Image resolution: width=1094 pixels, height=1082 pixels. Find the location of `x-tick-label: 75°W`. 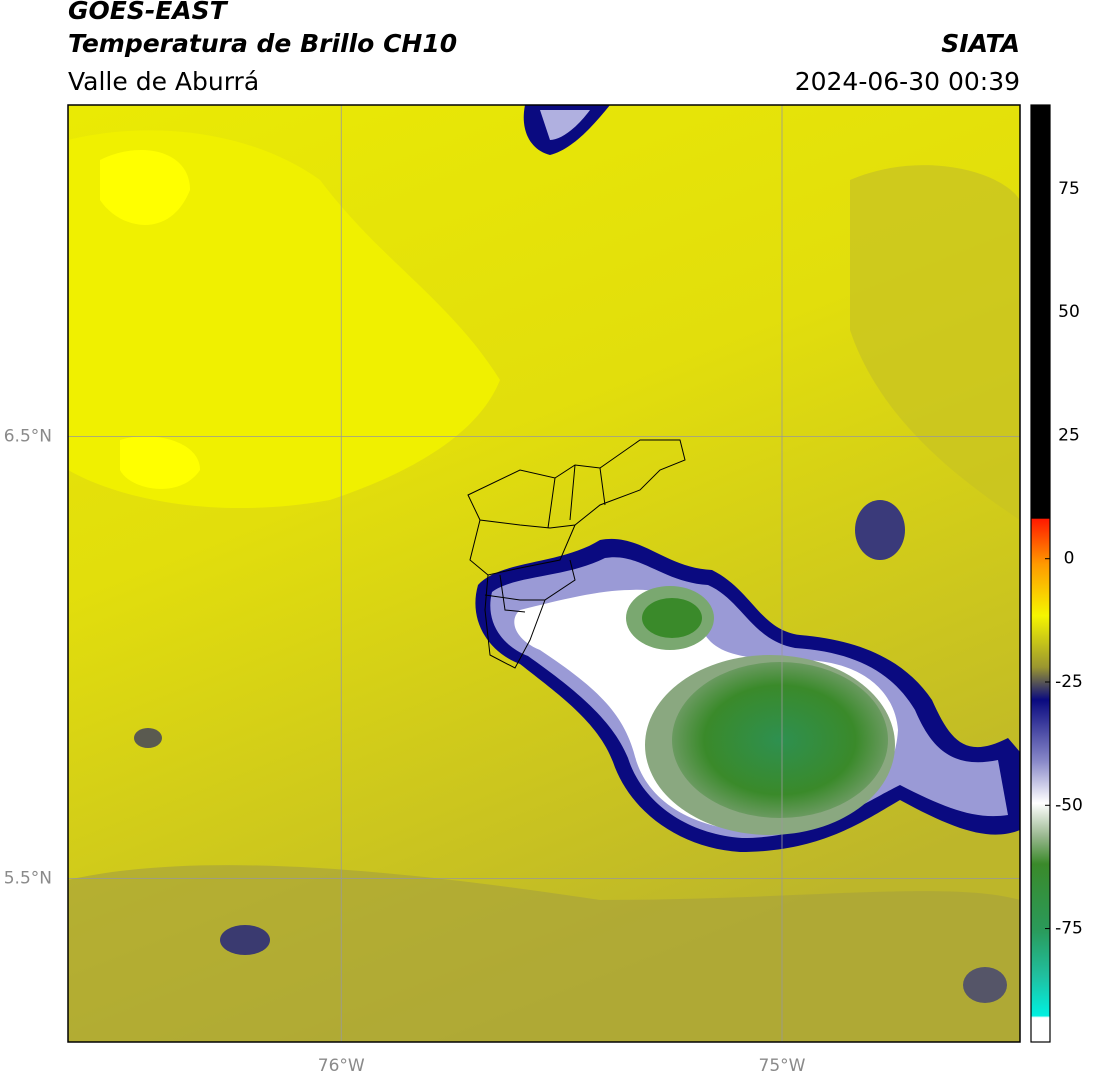

x-tick-label: 75°W is located at coordinates (782, 1066).